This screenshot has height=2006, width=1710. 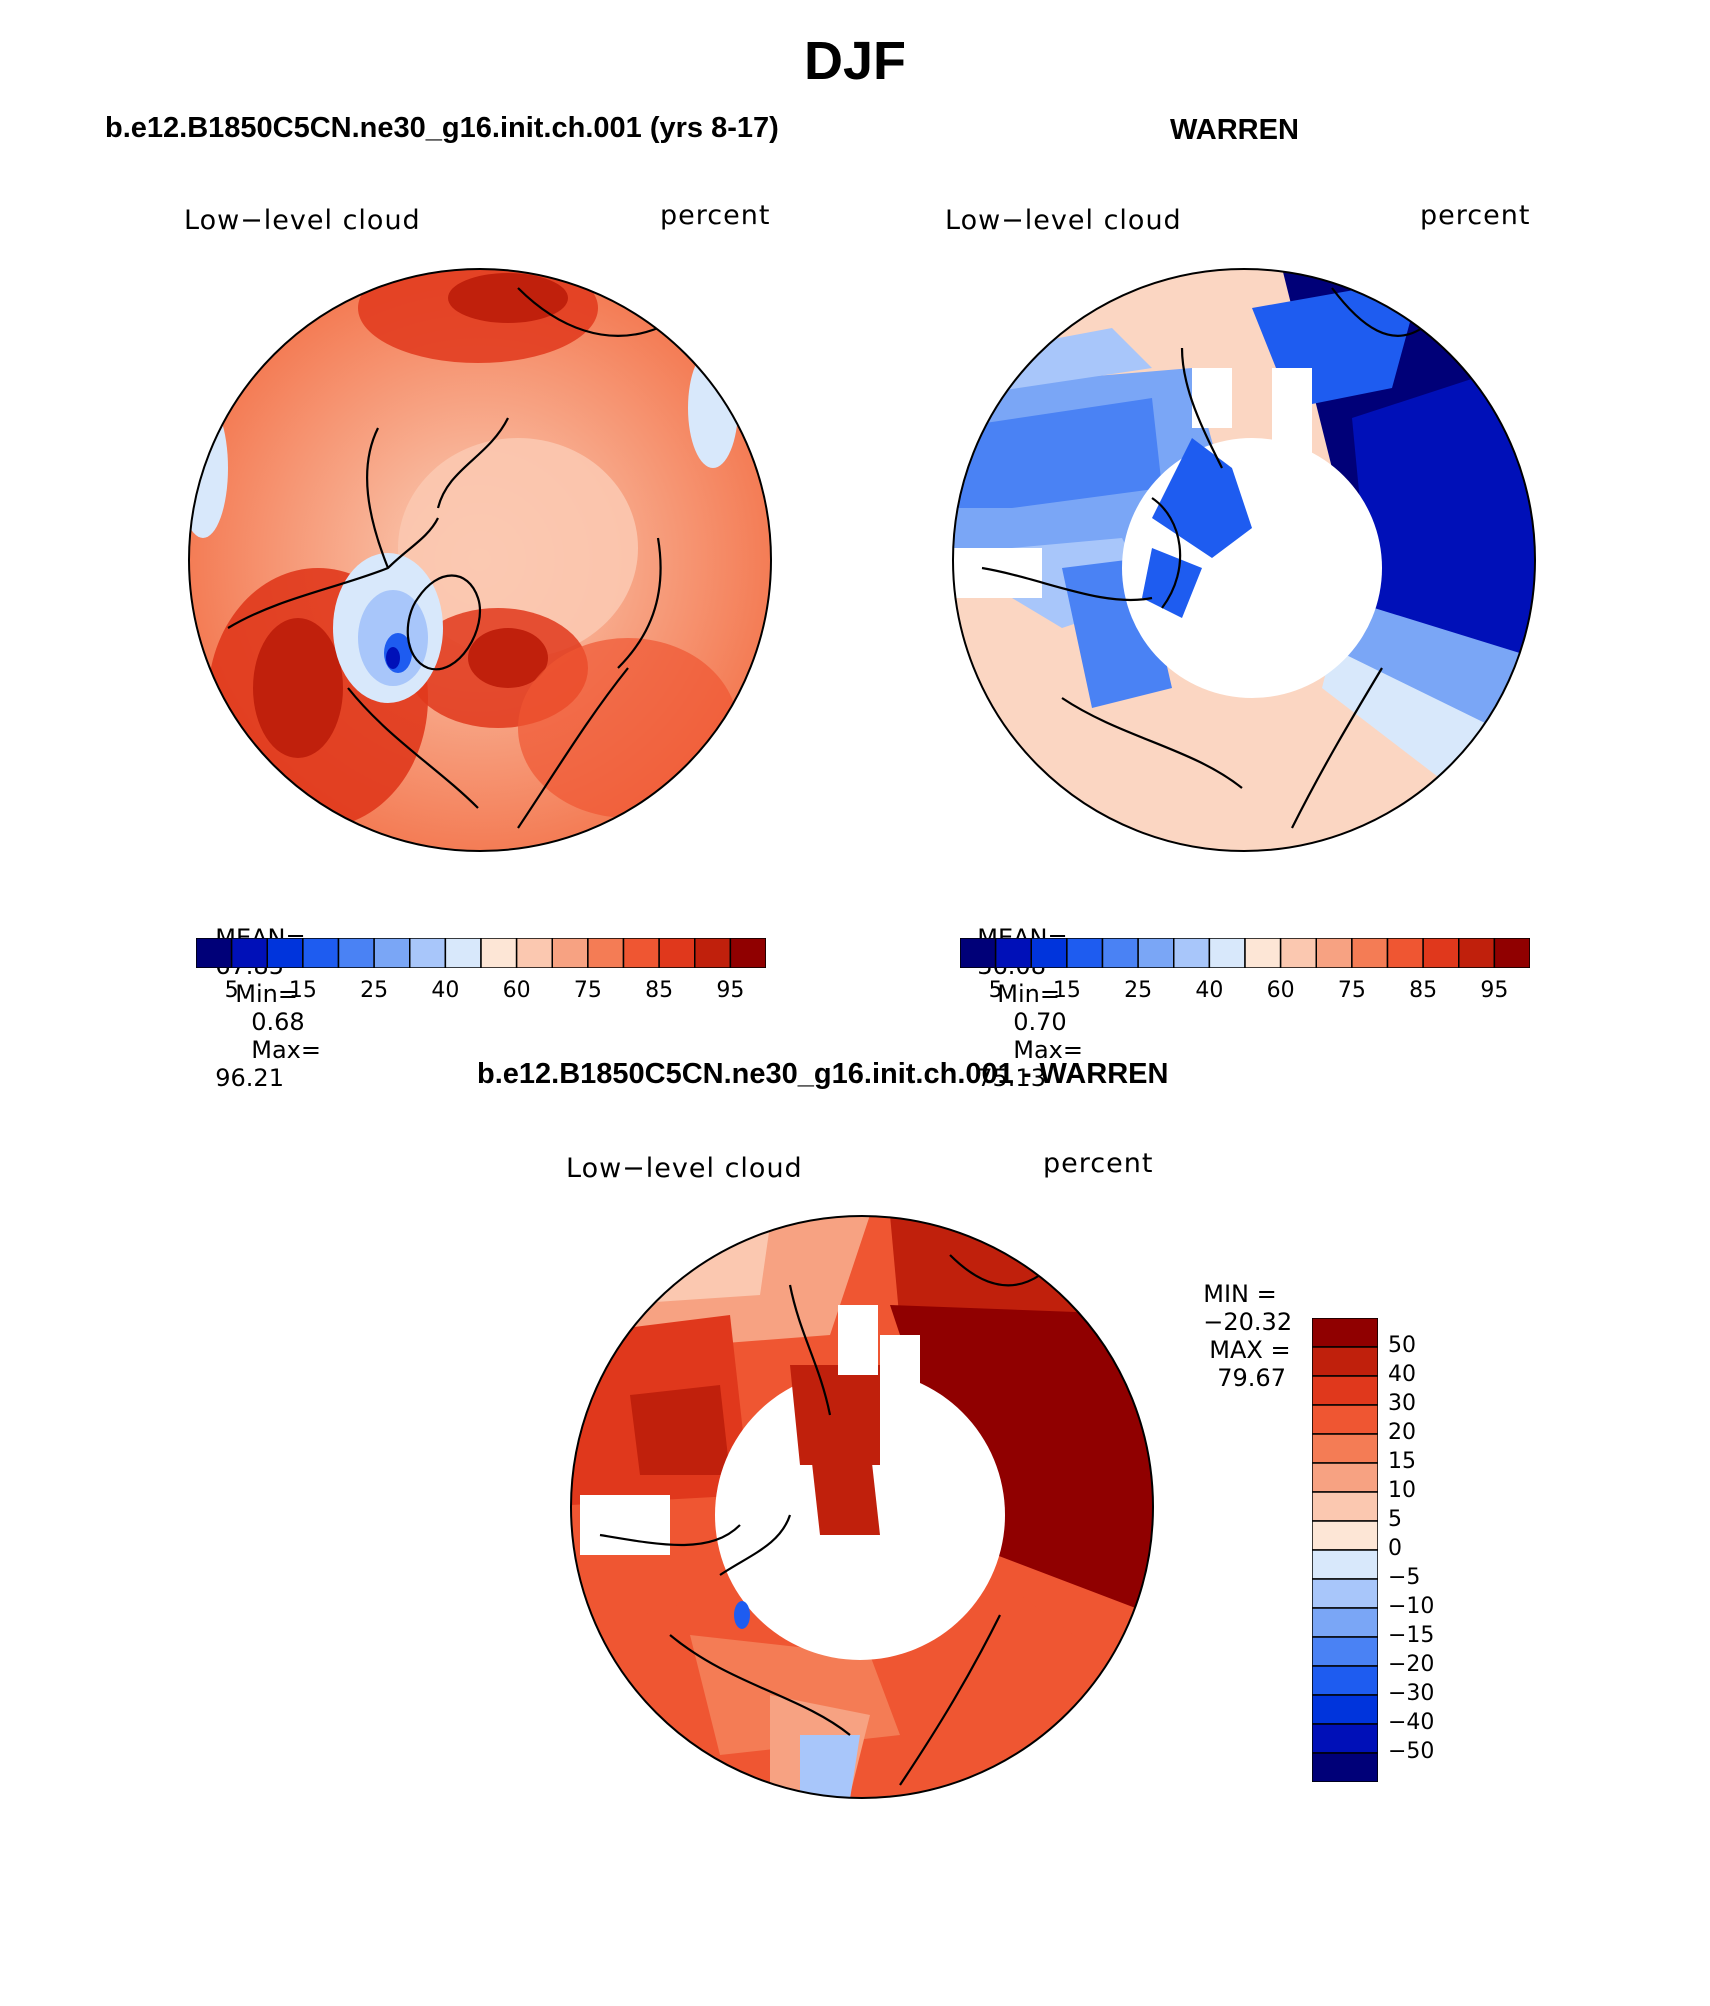 I want to click on colorbar-tick-label: 10, so click(x=1402, y=1490).